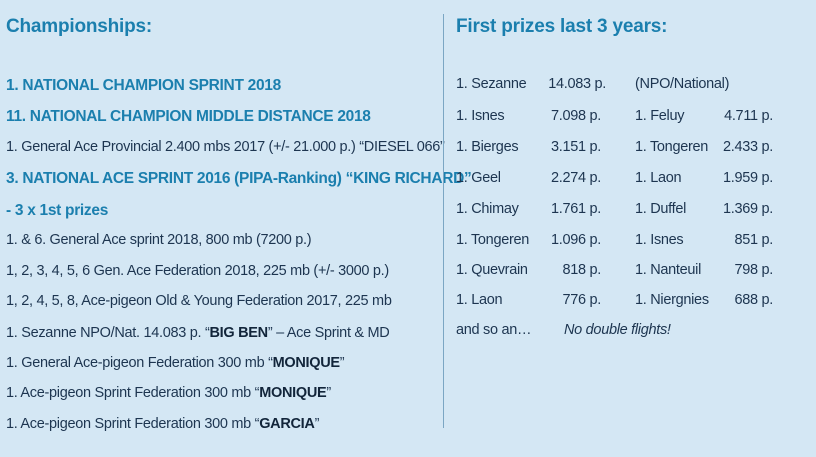  Describe the element at coordinates (753, 240) in the screenshot. I see `prize-count: 851 p.` at that location.